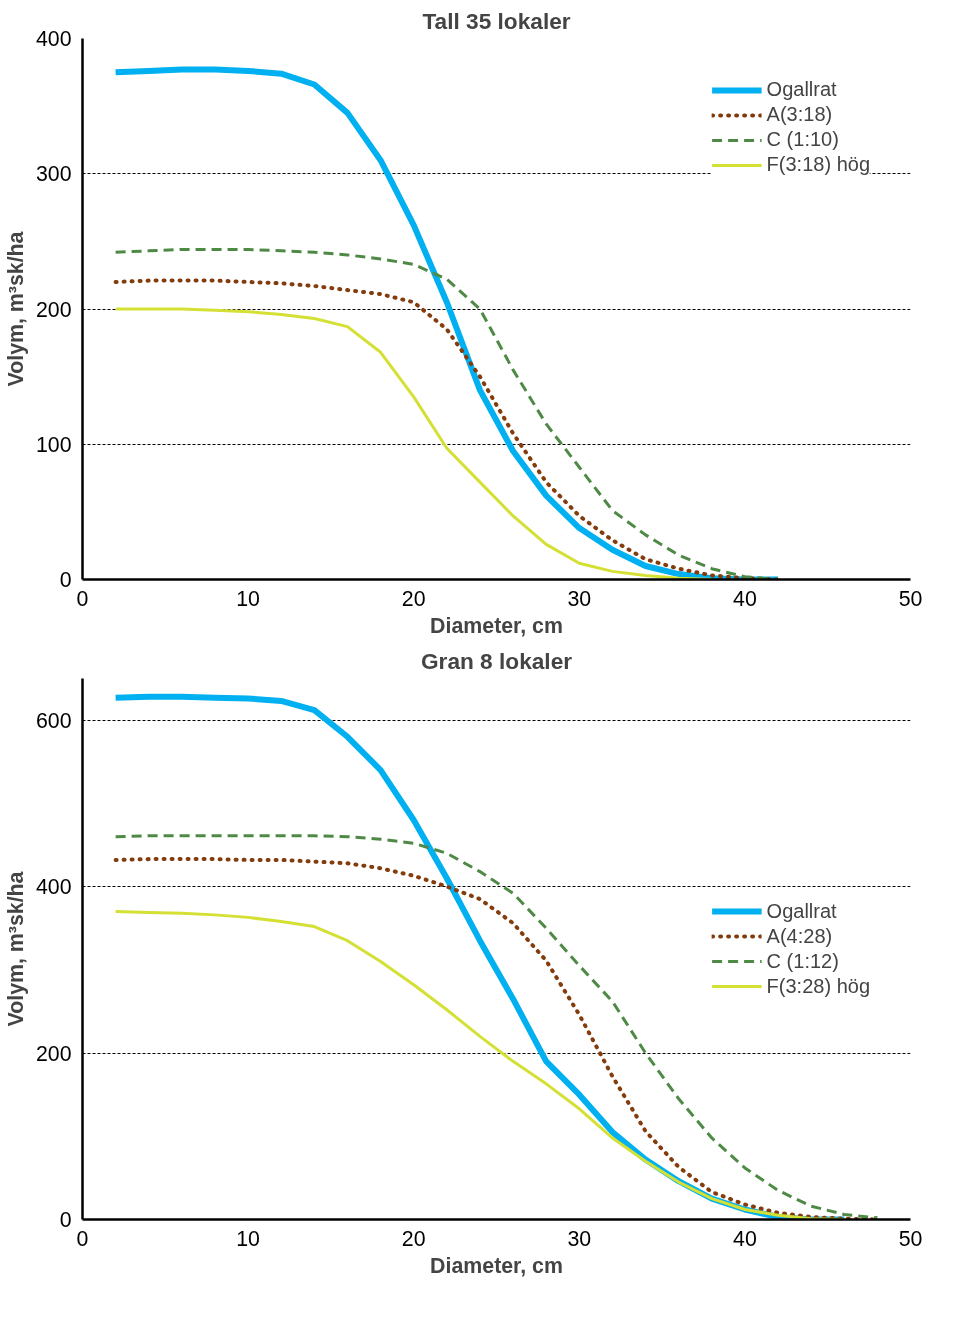 This screenshot has height=1320, width=953. Describe the element at coordinates (818, 986) in the screenshot. I see `legend-label: F(3:28) hög` at that location.